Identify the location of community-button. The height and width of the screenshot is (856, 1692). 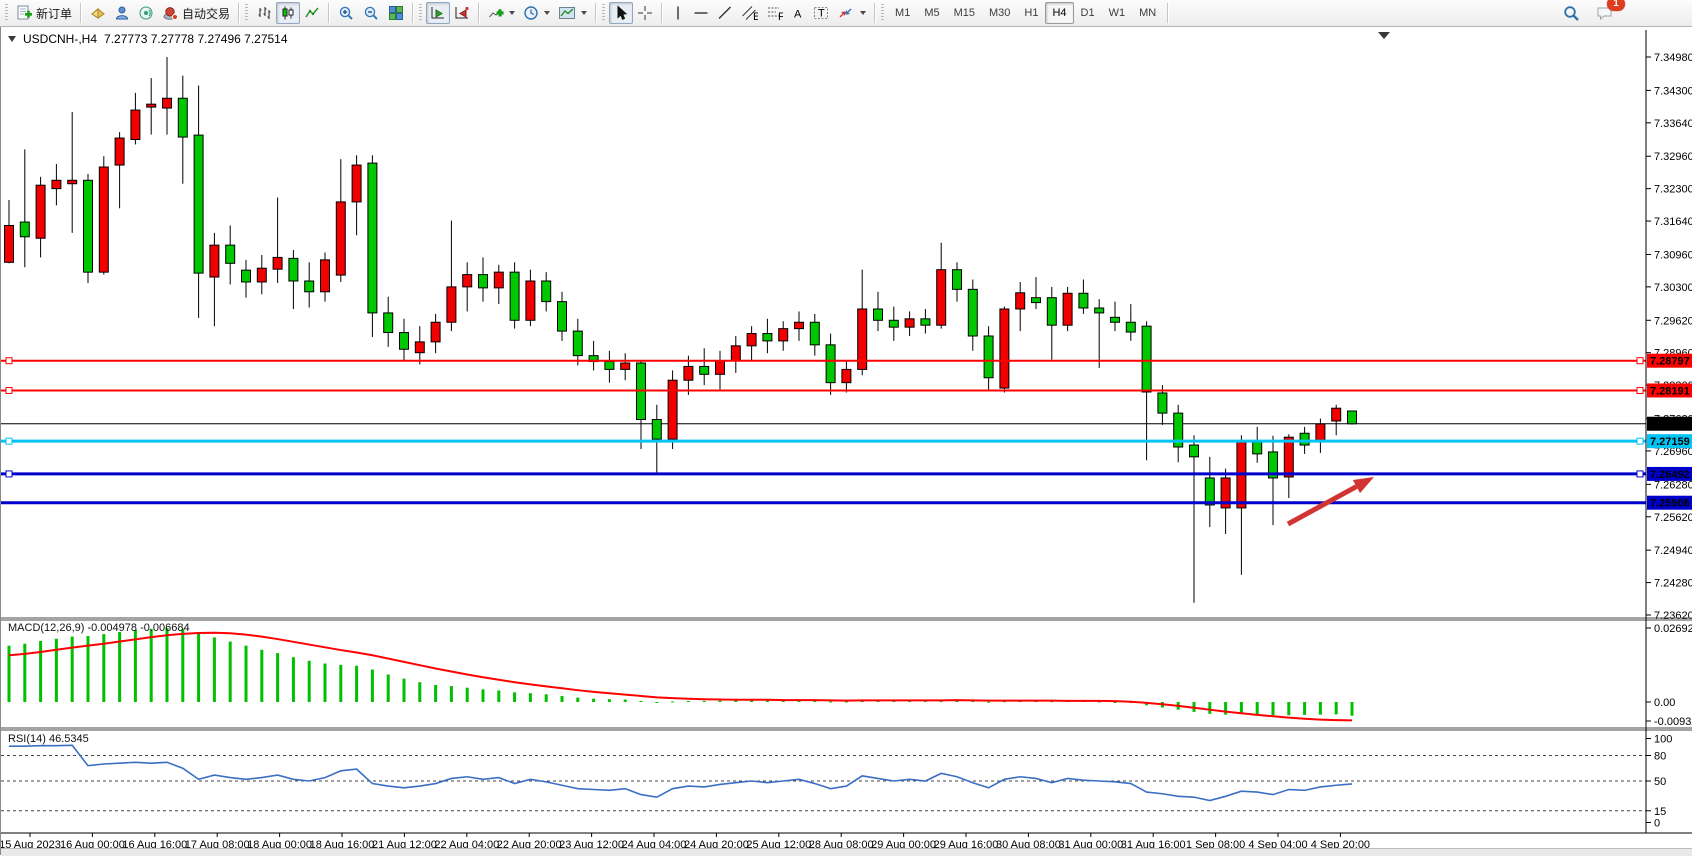
(122, 13).